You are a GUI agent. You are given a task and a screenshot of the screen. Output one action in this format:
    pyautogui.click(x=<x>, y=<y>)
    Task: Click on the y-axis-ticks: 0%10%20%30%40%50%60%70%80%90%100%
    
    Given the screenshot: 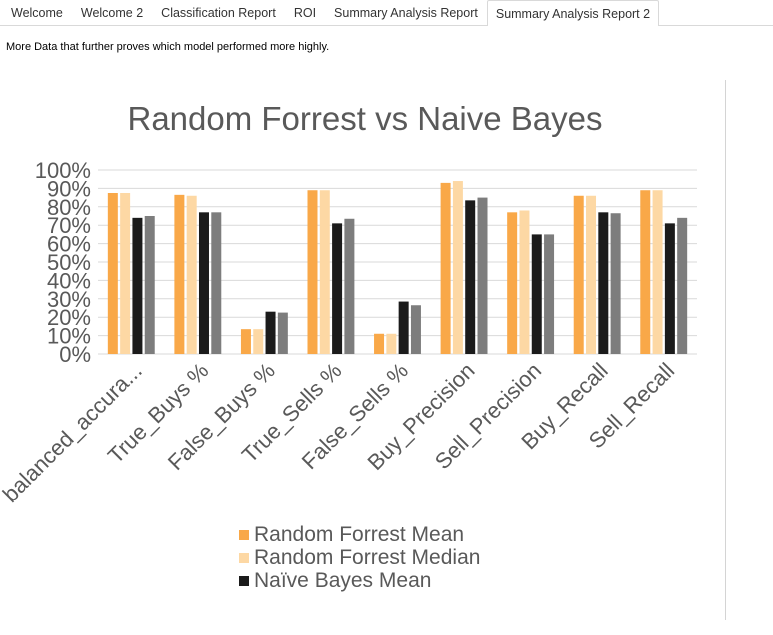 What is the action you would take?
    pyautogui.click(x=63, y=262)
    